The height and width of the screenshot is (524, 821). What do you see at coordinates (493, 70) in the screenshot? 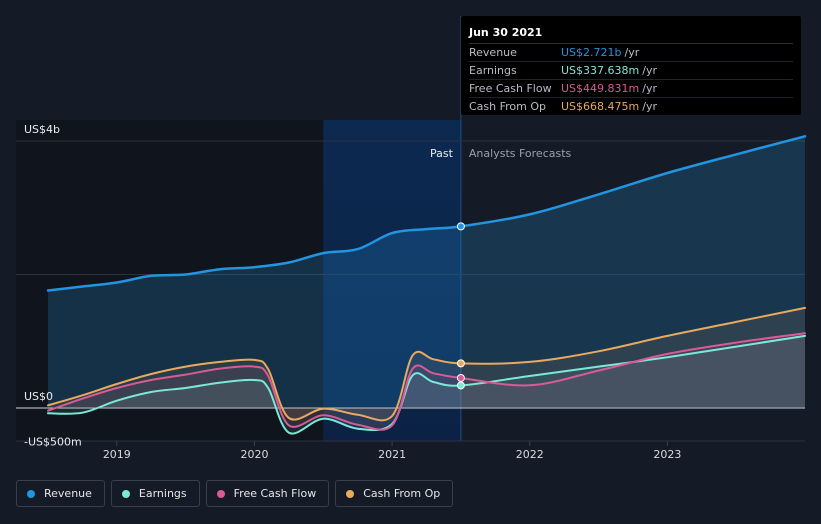
I see `tooltip-label: Earnings` at bounding box center [493, 70].